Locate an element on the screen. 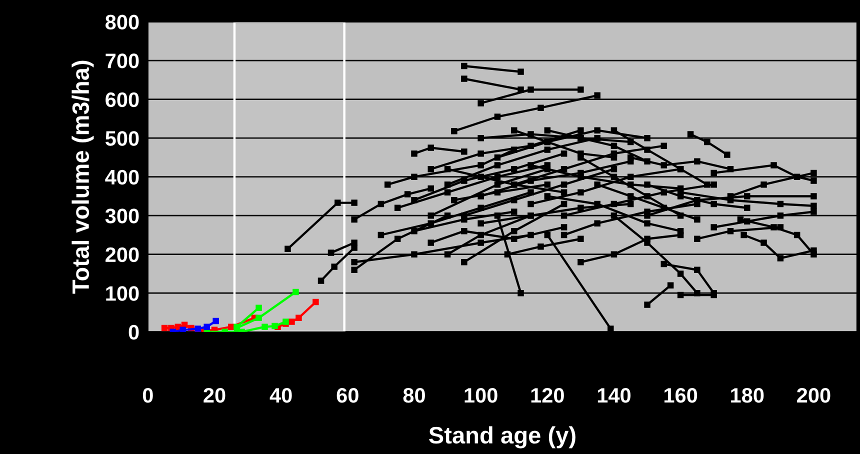  y-tick-label: 700 is located at coordinates (122, 61).